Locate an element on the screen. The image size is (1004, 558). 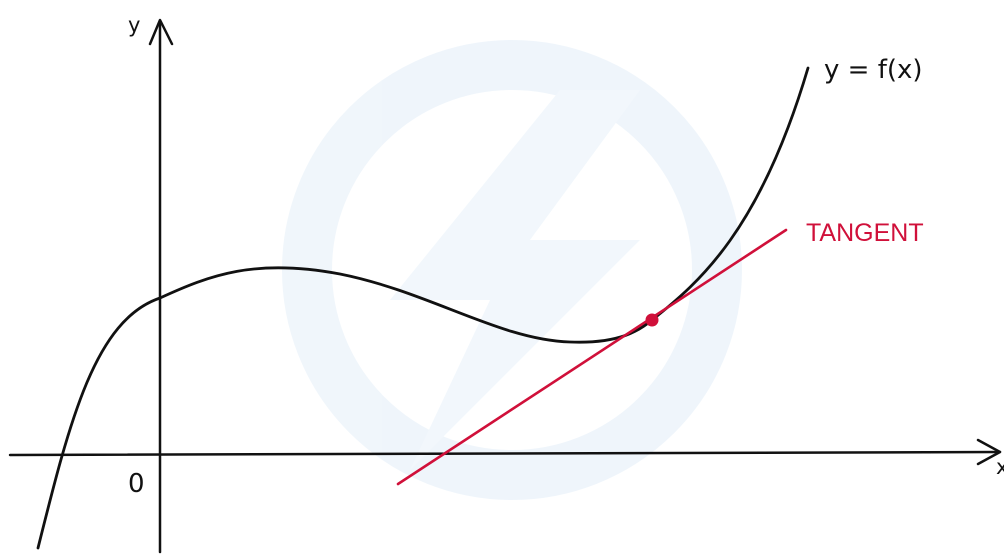
x-axis-label: x is located at coordinates (1000, 467).